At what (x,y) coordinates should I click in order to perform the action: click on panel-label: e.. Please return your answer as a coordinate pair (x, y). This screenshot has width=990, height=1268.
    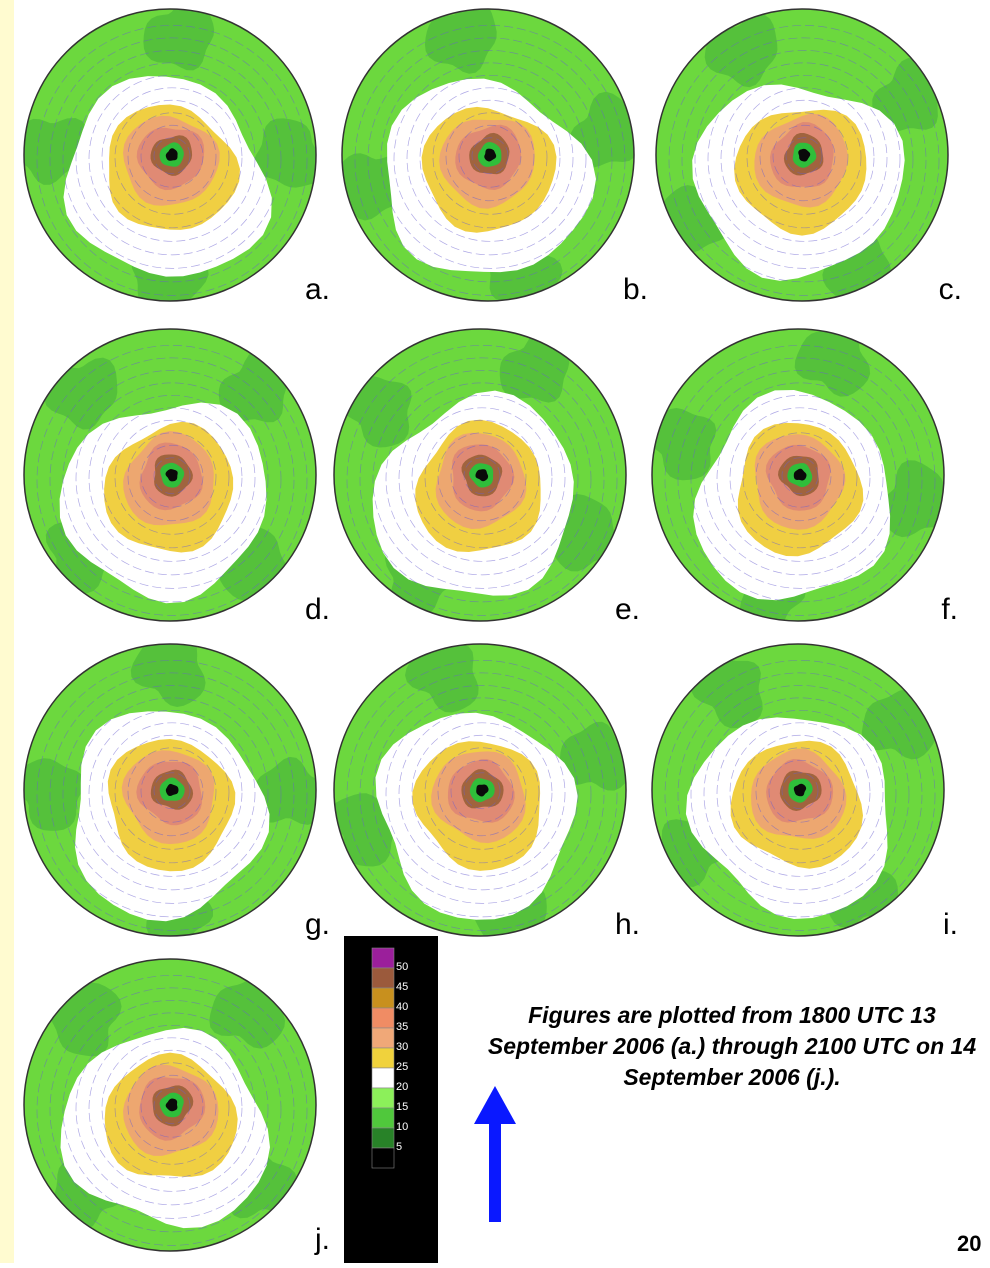
    Looking at the image, I should click on (627, 609).